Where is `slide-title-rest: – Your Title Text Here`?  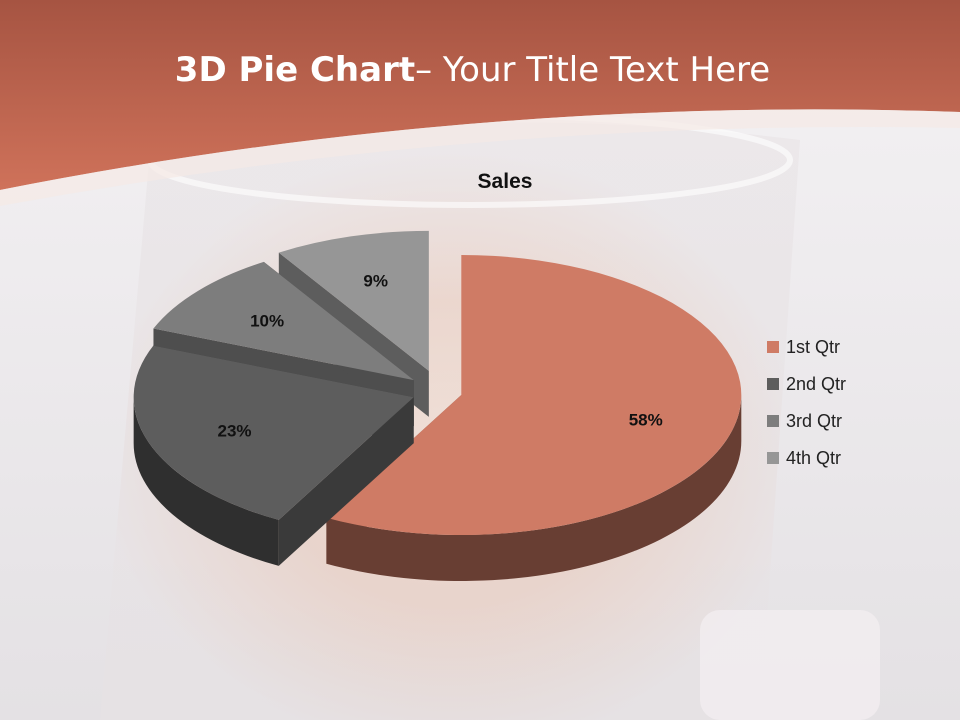 slide-title-rest: – Your Title Text Here is located at coordinates (593, 70).